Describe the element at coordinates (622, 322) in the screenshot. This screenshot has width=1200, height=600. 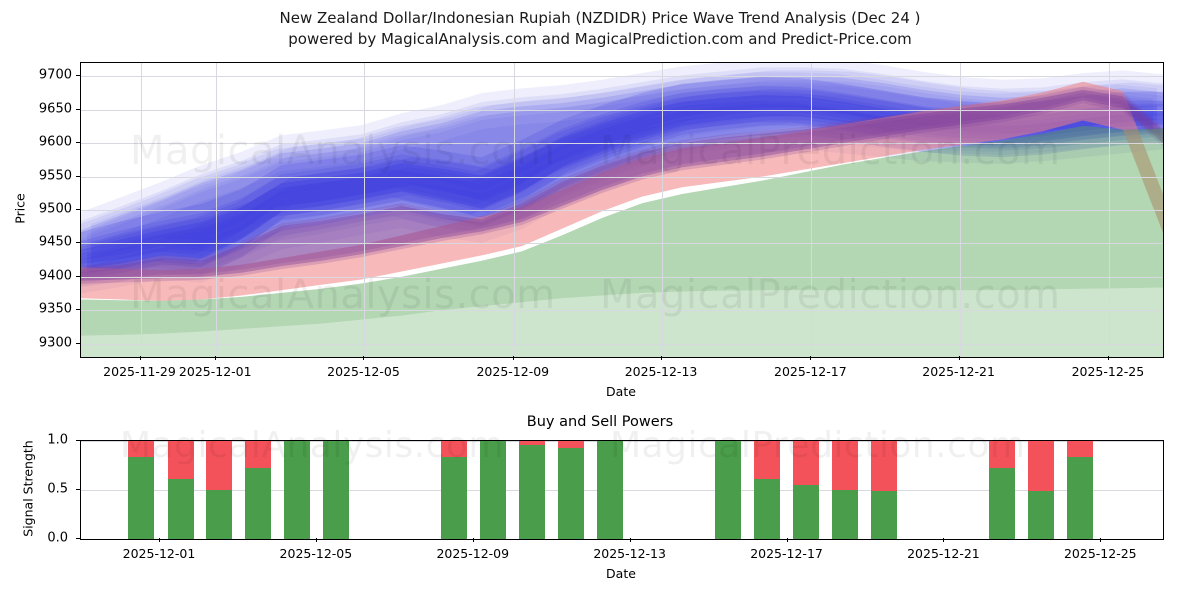
I see `price-band-support-band-green-lower` at that location.